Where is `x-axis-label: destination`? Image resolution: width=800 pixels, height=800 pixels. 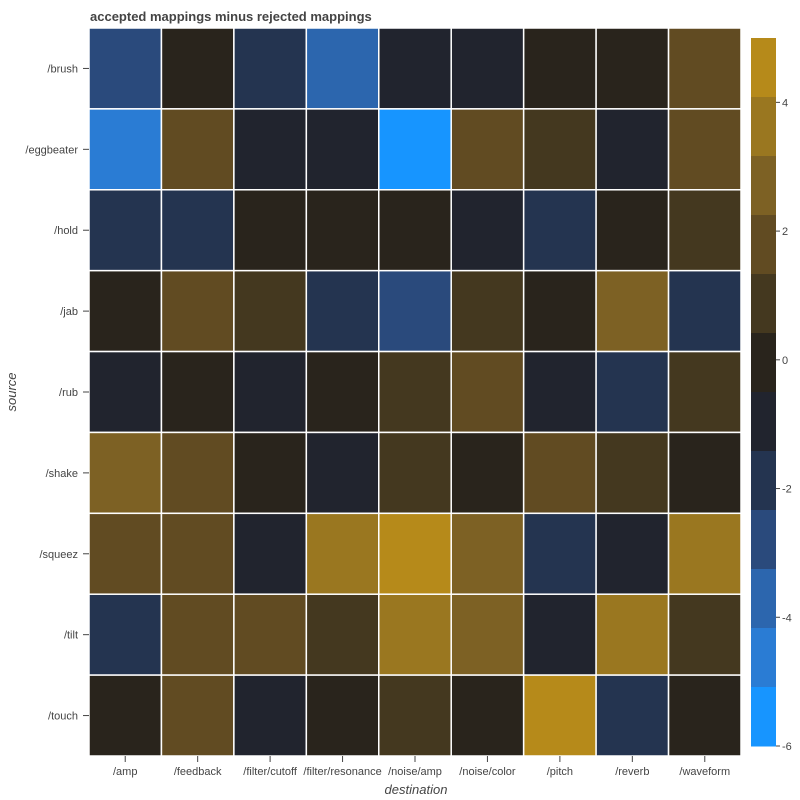 x-axis-label: destination is located at coordinates (416, 789).